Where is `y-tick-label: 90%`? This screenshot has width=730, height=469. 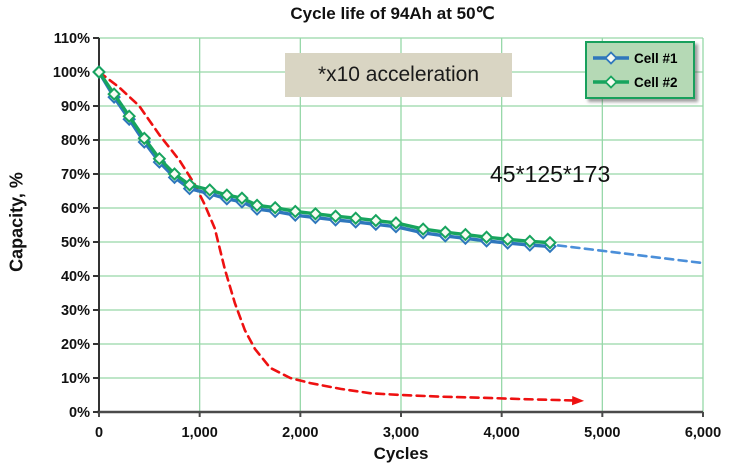
y-tick-label: 90% is located at coordinates (75, 107).